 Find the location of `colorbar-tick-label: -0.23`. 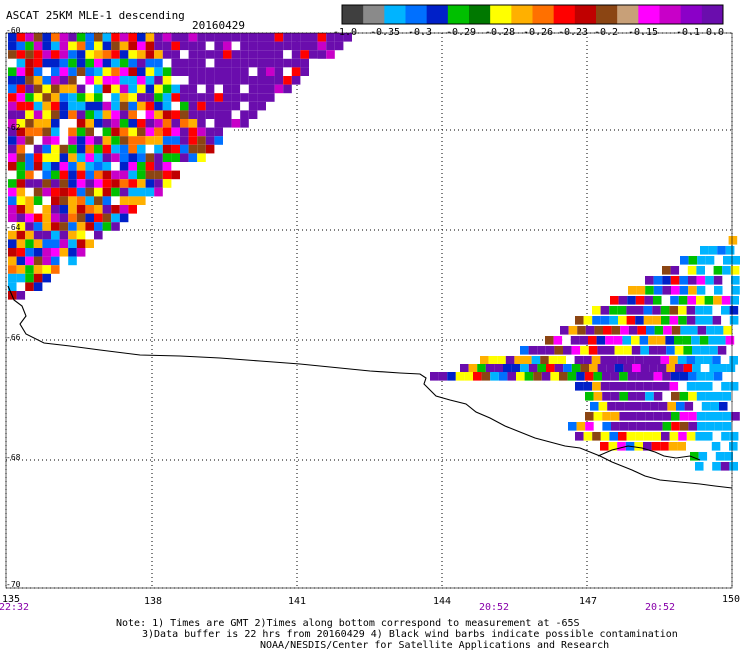

colorbar-tick-label: -0.23 is located at coordinates (573, 32).